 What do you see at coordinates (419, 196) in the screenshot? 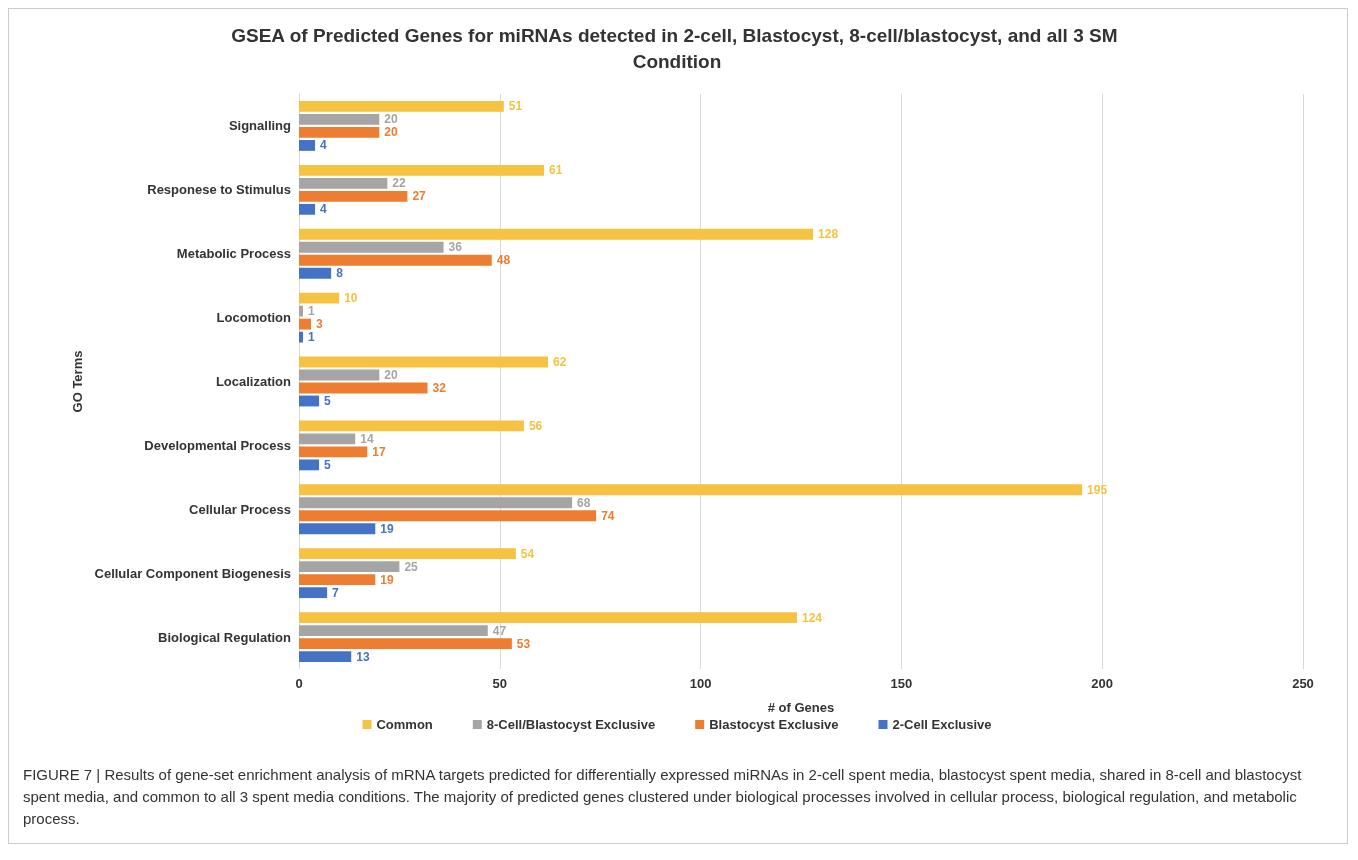
I see `data-label: 27` at bounding box center [419, 196].